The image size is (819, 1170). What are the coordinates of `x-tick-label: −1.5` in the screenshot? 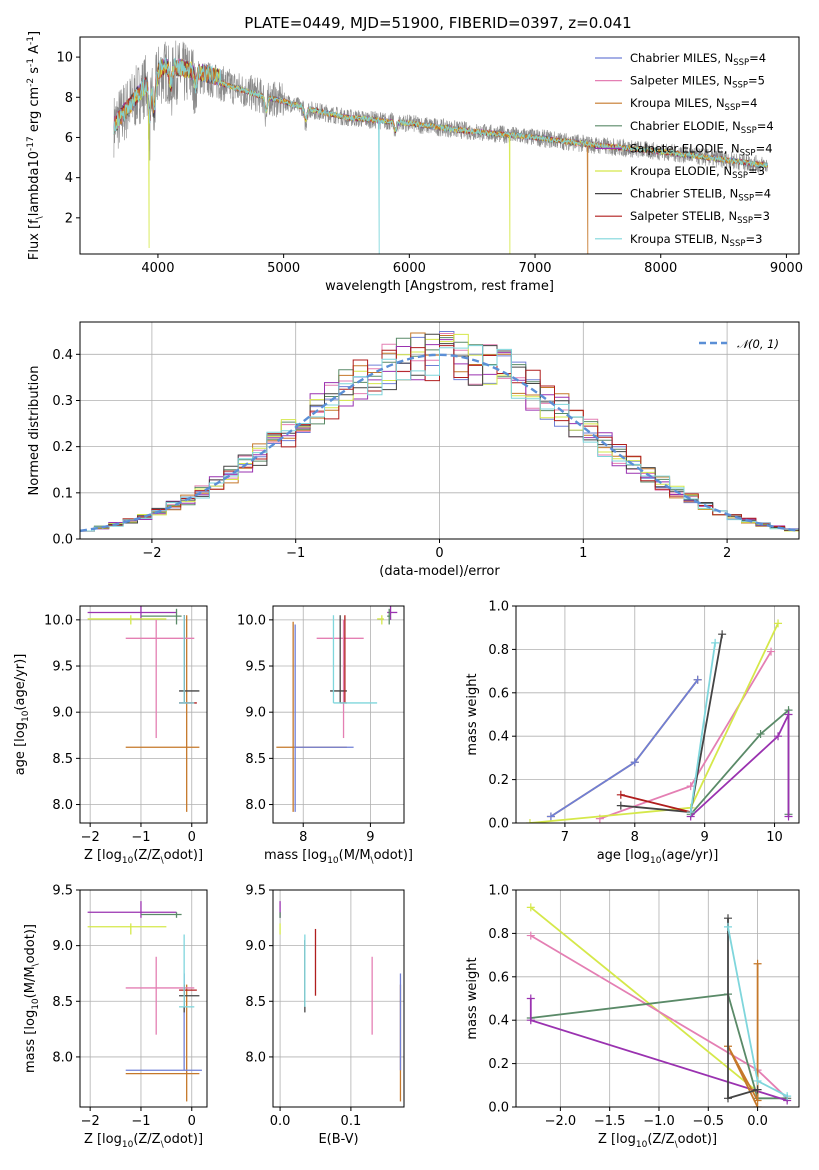 It's located at (610, 1121).